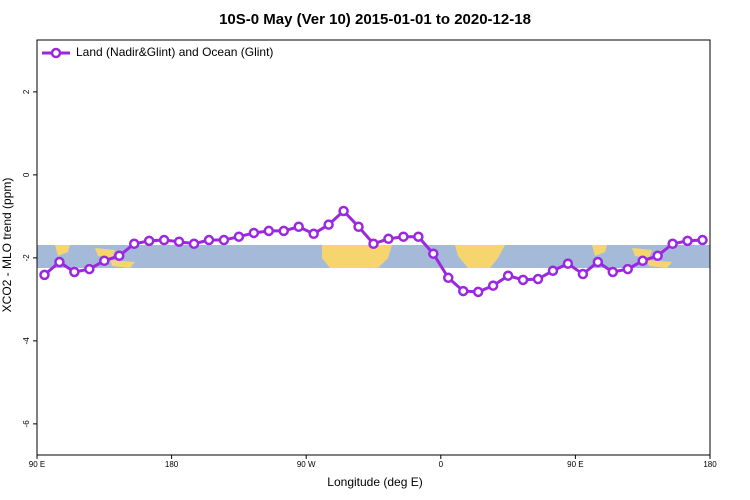 The height and width of the screenshot is (500, 750). What do you see at coordinates (441, 464) in the screenshot?
I see `x-tick-label: 0` at bounding box center [441, 464].